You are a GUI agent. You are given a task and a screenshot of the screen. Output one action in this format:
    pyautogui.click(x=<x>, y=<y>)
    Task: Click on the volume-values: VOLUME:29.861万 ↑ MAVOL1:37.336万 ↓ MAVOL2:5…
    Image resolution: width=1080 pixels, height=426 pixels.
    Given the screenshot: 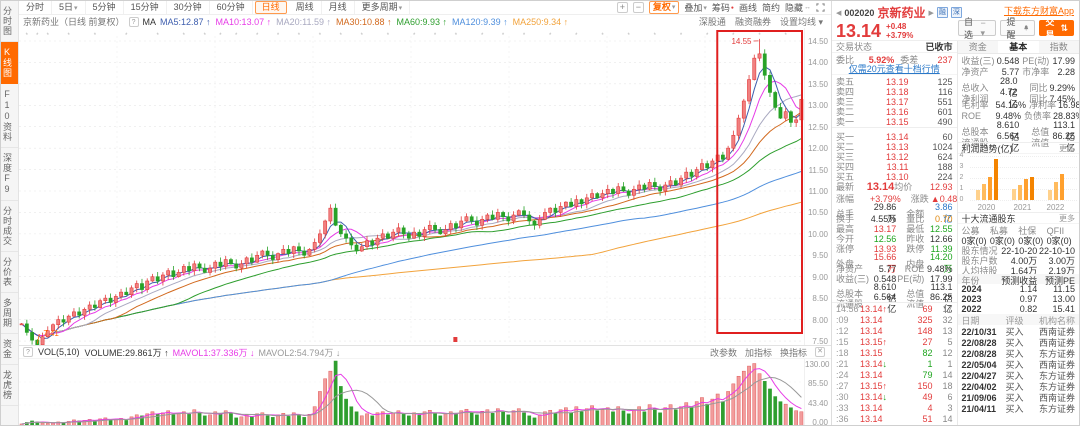 What is the action you would take?
    pyautogui.click(x=215, y=352)
    